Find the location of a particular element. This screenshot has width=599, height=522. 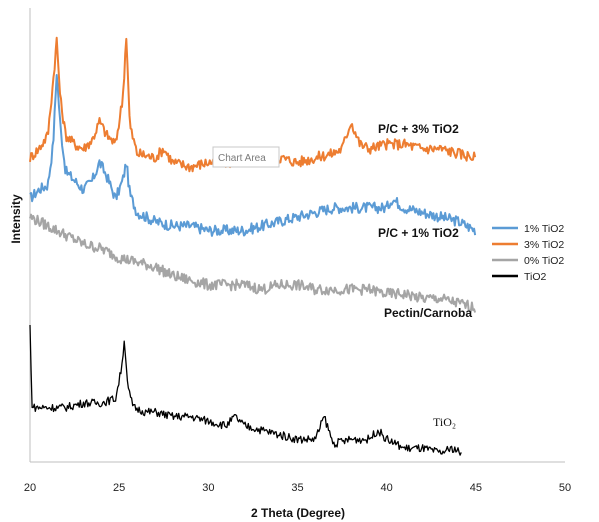

tooltip-text: Chart Area is located at coordinates (242, 158).